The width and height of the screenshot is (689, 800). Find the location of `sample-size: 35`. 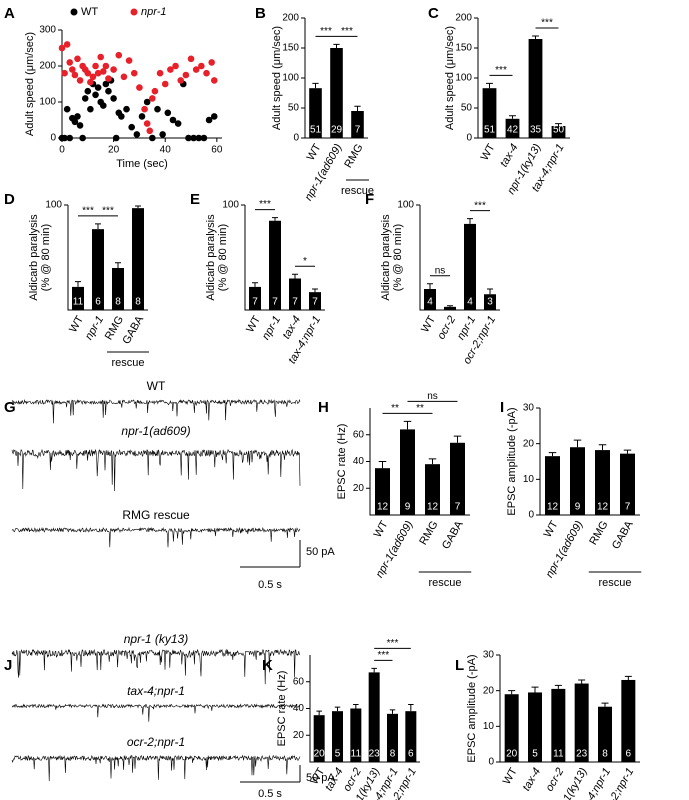

sample-size: 35 is located at coordinates (536, 130).